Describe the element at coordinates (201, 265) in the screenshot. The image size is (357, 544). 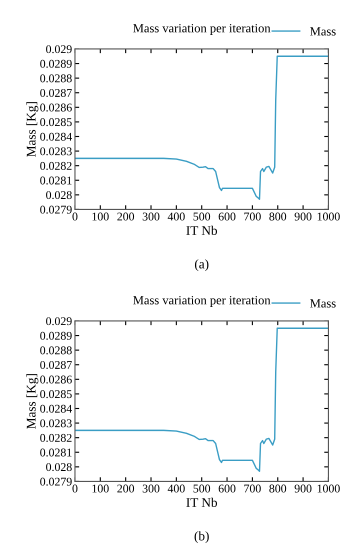
I see `text: (a)` at that location.